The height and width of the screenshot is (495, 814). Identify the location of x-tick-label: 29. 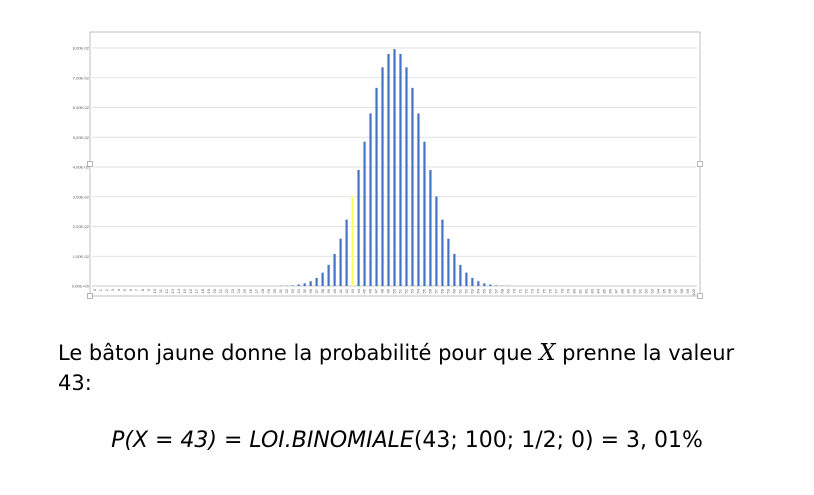
(268, 290).